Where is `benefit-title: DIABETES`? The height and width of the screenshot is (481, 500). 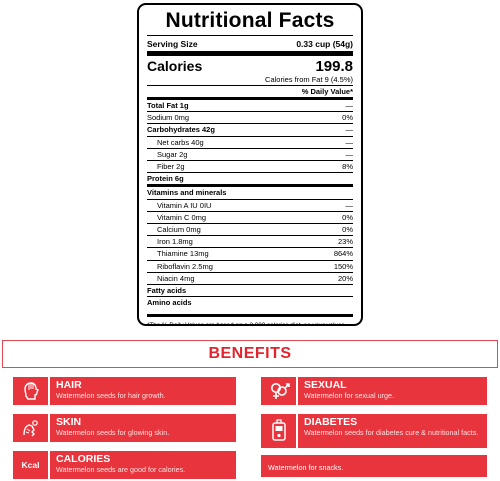 benefit-title: DIABETES is located at coordinates (331, 422).